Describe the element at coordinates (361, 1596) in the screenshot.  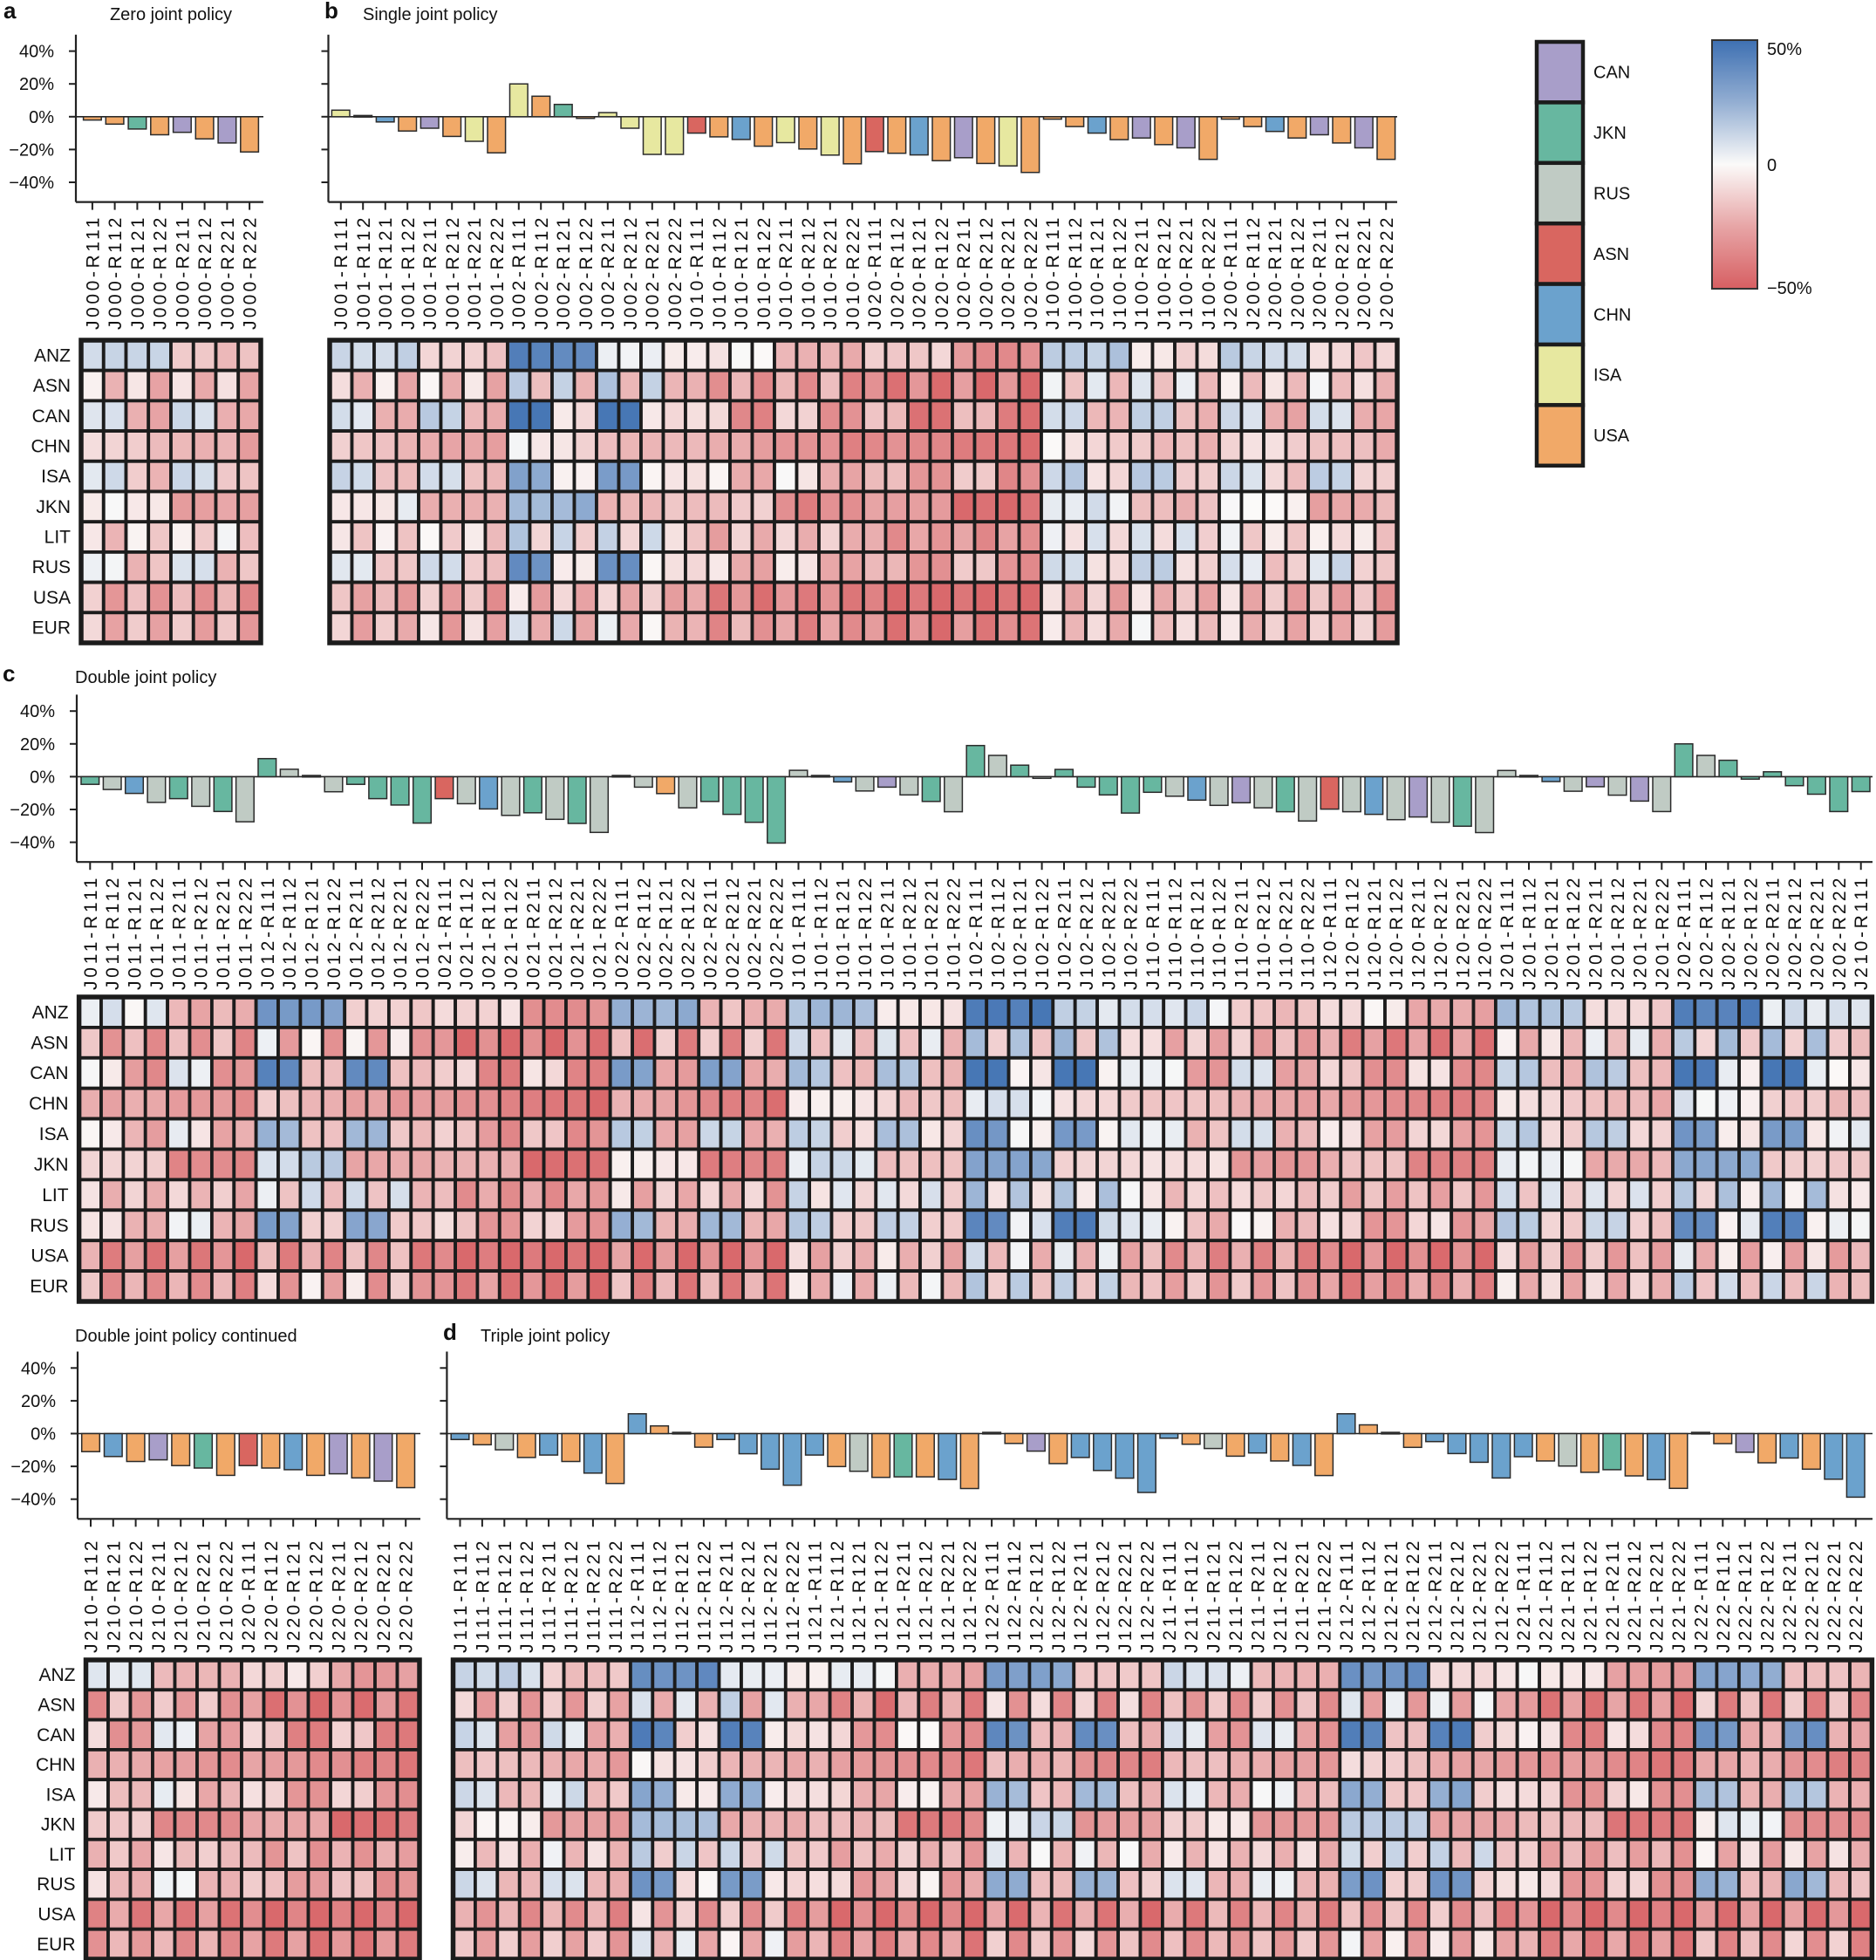
I see `svg-text: J220-R212` at that location.